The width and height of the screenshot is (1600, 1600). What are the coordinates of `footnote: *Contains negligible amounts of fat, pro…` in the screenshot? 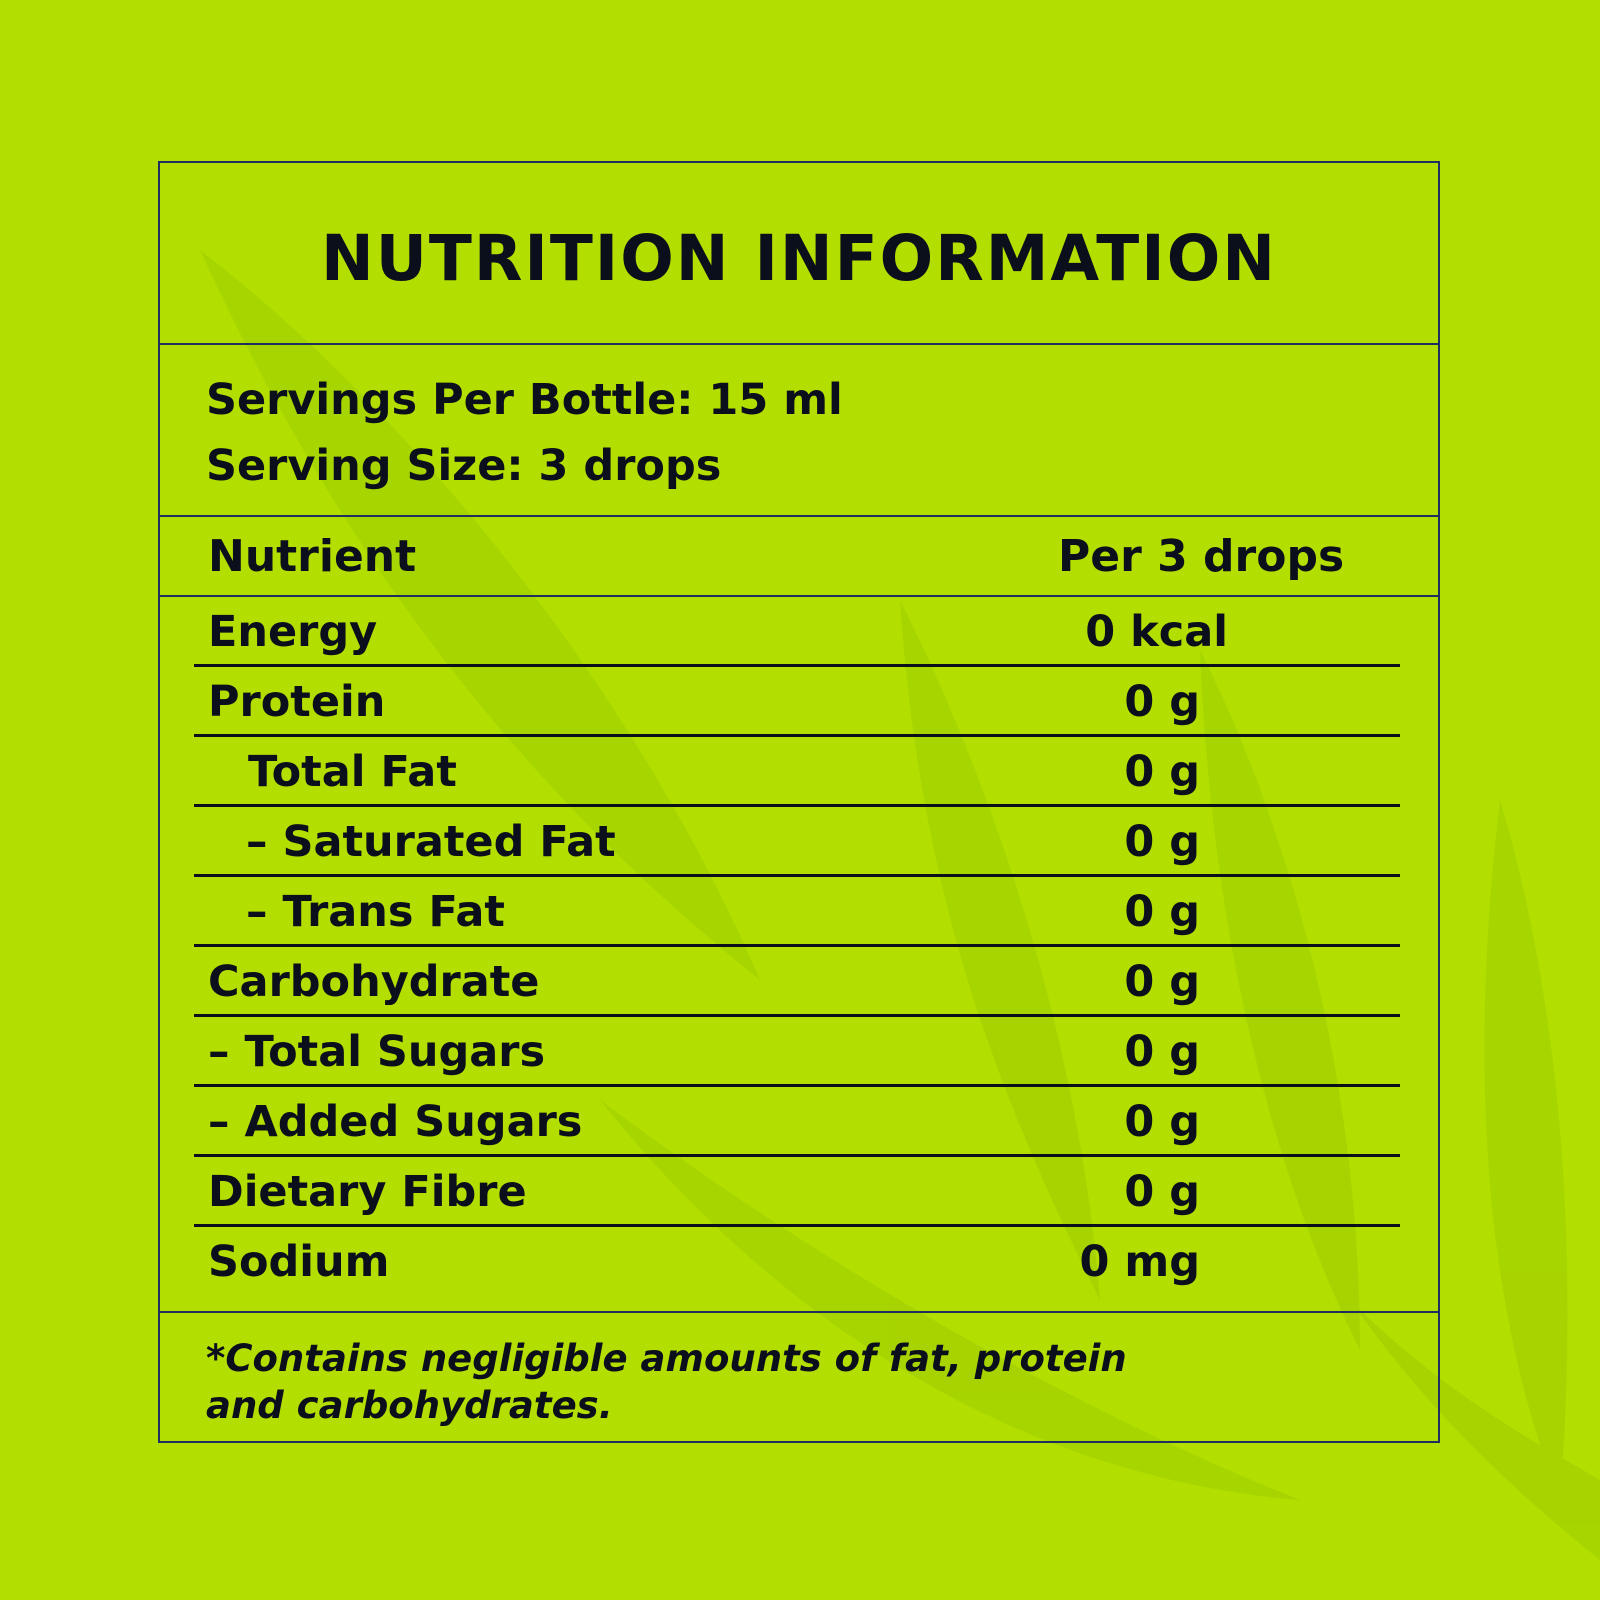 It's located at (666, 1382).